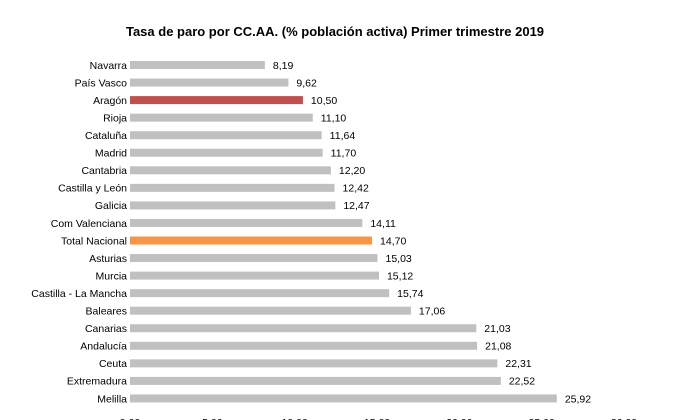  What do you see at coordinates (498, 347) in the screenshot?
I see `value-label: 21,08` at bounding box center [498, 347].